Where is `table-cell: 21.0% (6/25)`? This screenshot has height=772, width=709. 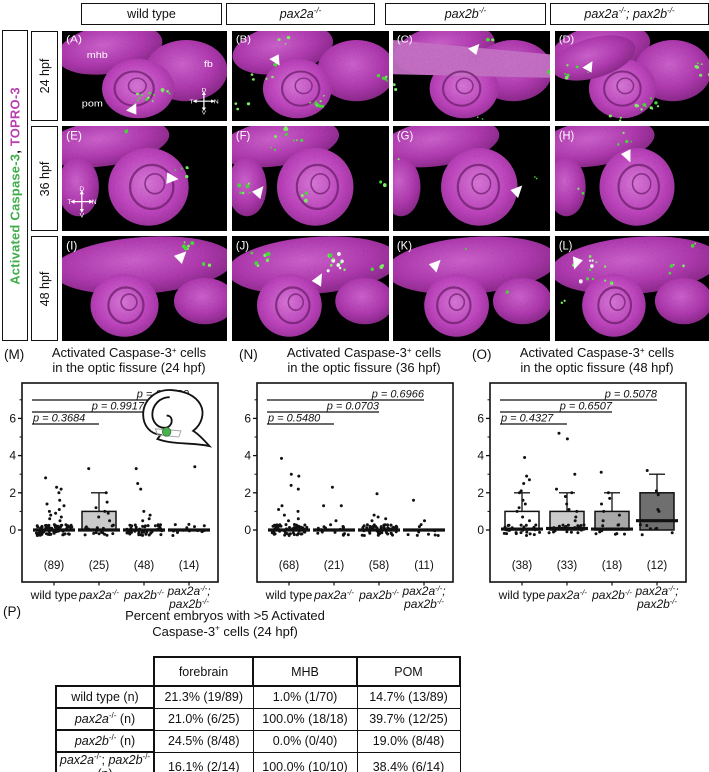 table-cell: 21.0% (6/25) is located at coordinates (203, 719).